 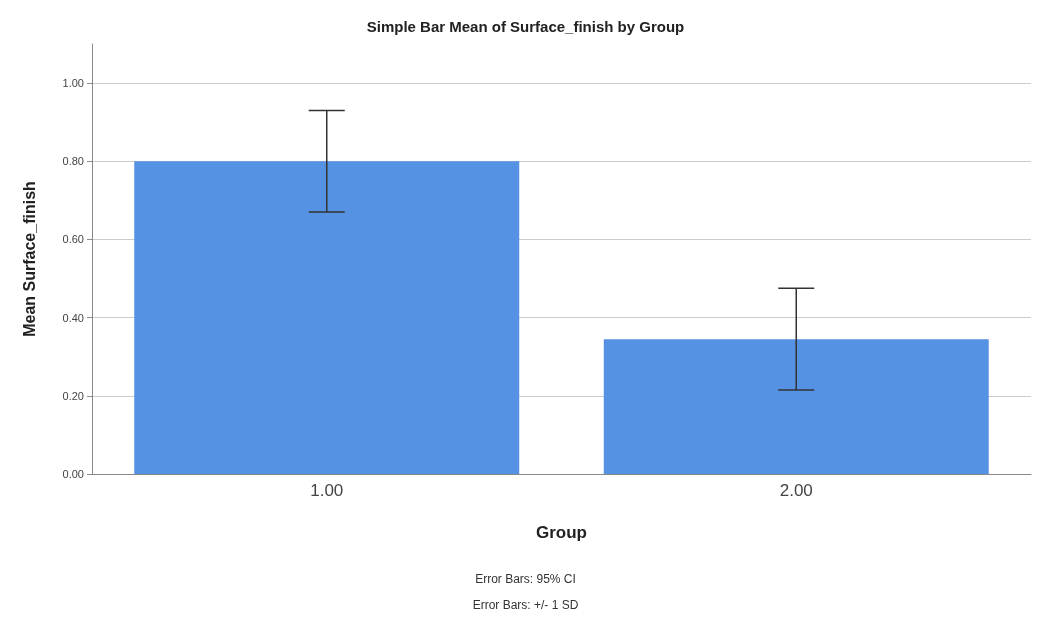 I want to click on x-tick-label: 2.00, so click(x=796, y=490).